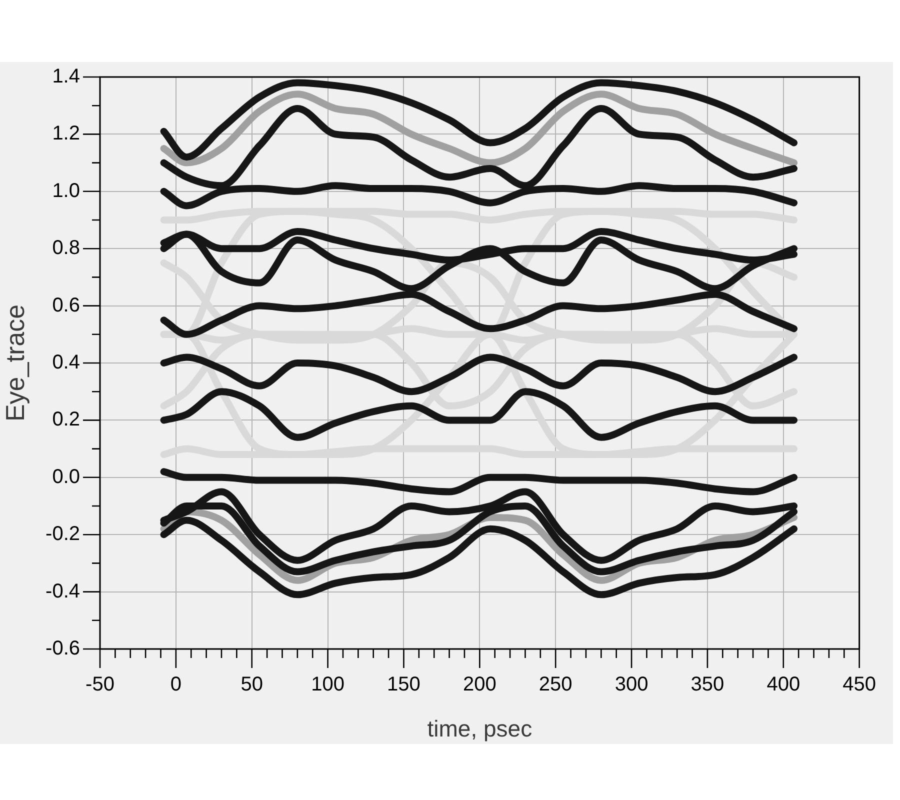 This screenshot has height=800, width=900. I want to click on x-axis-title: time, psec, so click(479, 728).